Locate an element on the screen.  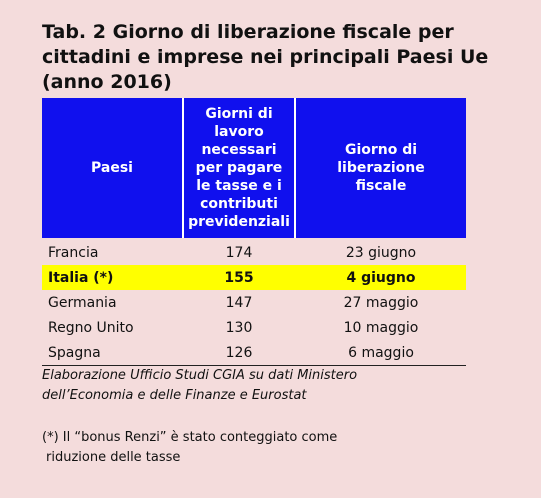
title-line-1: Tab. 2 Giorno di liberazione fiscale per is located at coordinates (248, 32).